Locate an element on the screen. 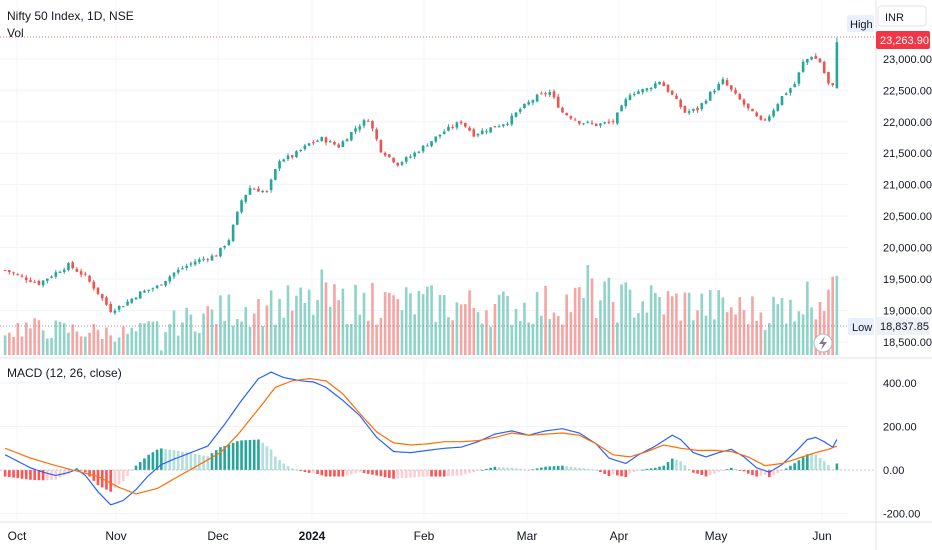  lightning-icon is located at coordinates (823, 343).